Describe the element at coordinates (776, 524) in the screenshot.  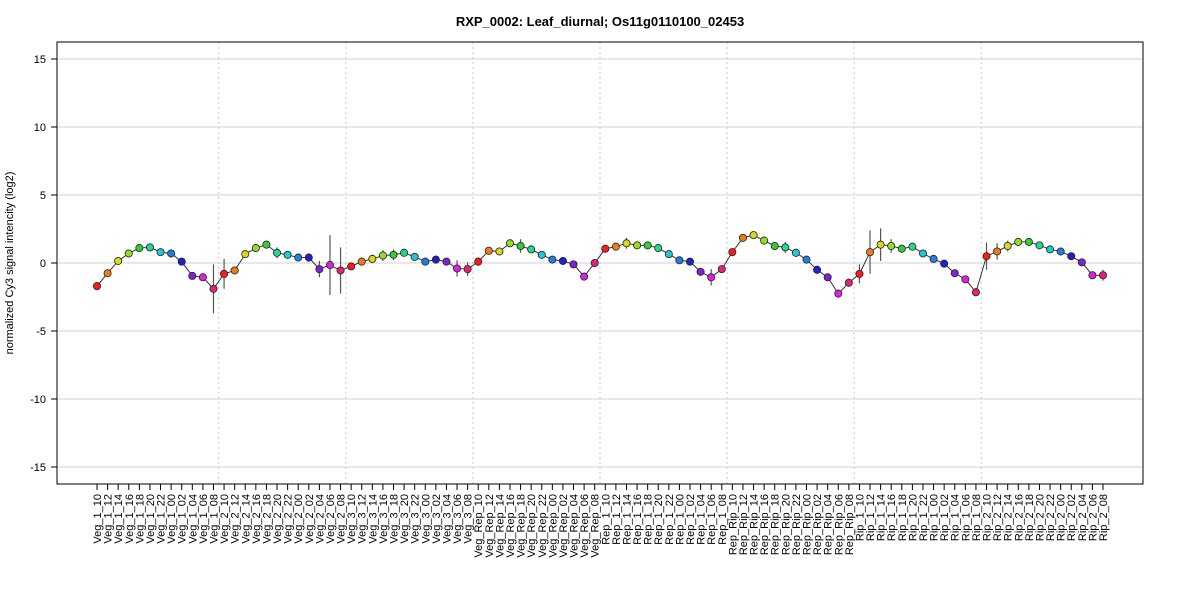
I see `x-tick-label: Rep_Rip_18` at that location.